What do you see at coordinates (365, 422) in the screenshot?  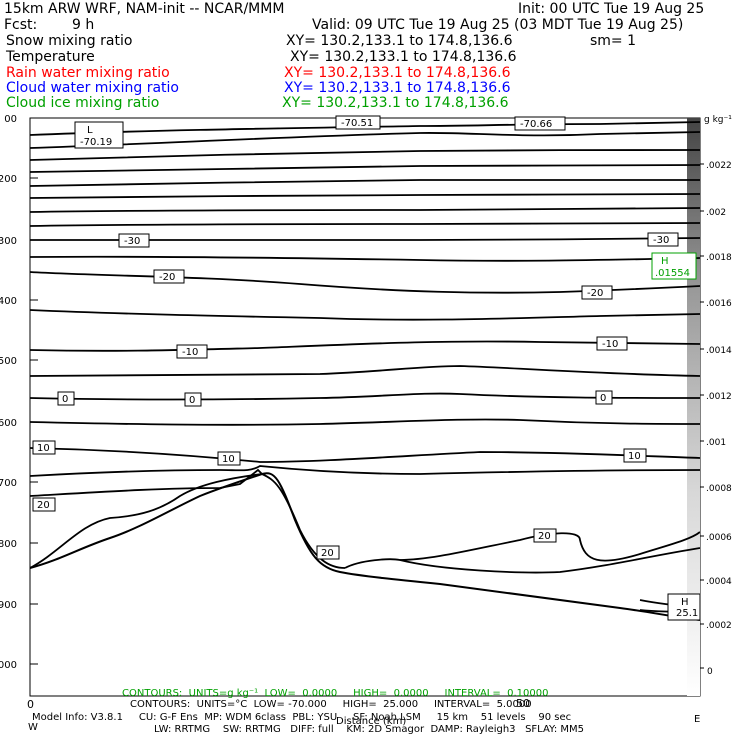 I see `isotherm-plus5` at bounding box center [365, 422].